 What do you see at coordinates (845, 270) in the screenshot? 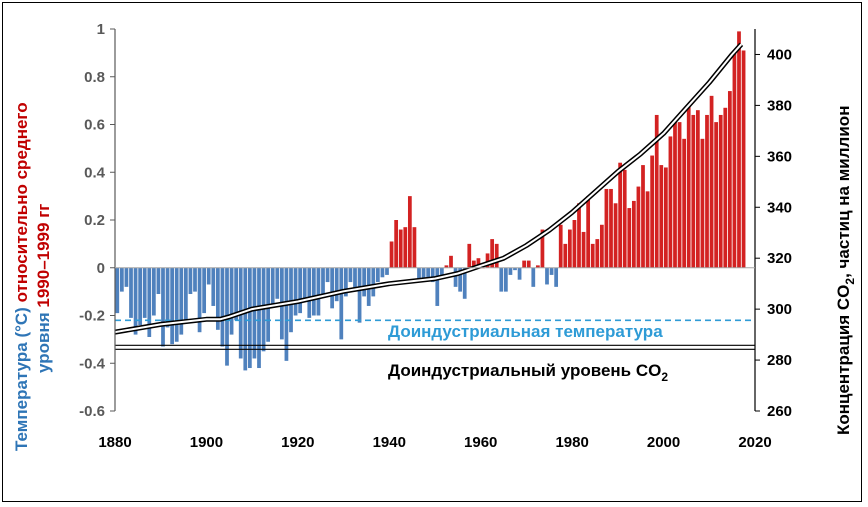
I see `y-right-label: Концентрация CO2, частиц на миллион` at bounding box center [845, 270].